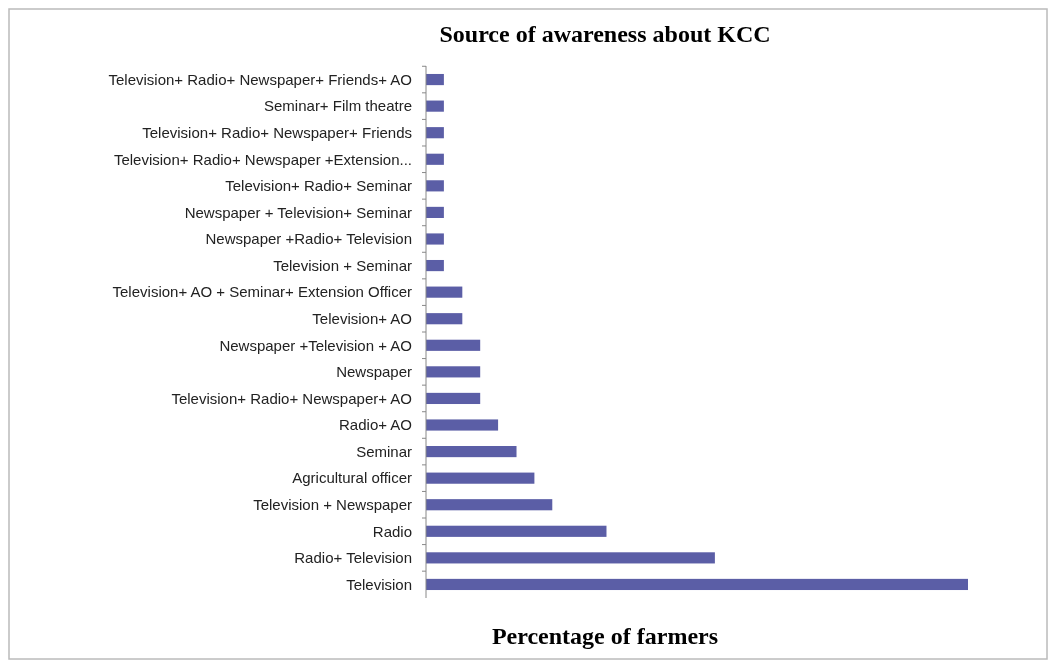 This screenshot has width=1055, height=670. Describe the element at coordinates (342, 265) in the screenshot. I see `y-tick-label: Television + Seminar` at that location.